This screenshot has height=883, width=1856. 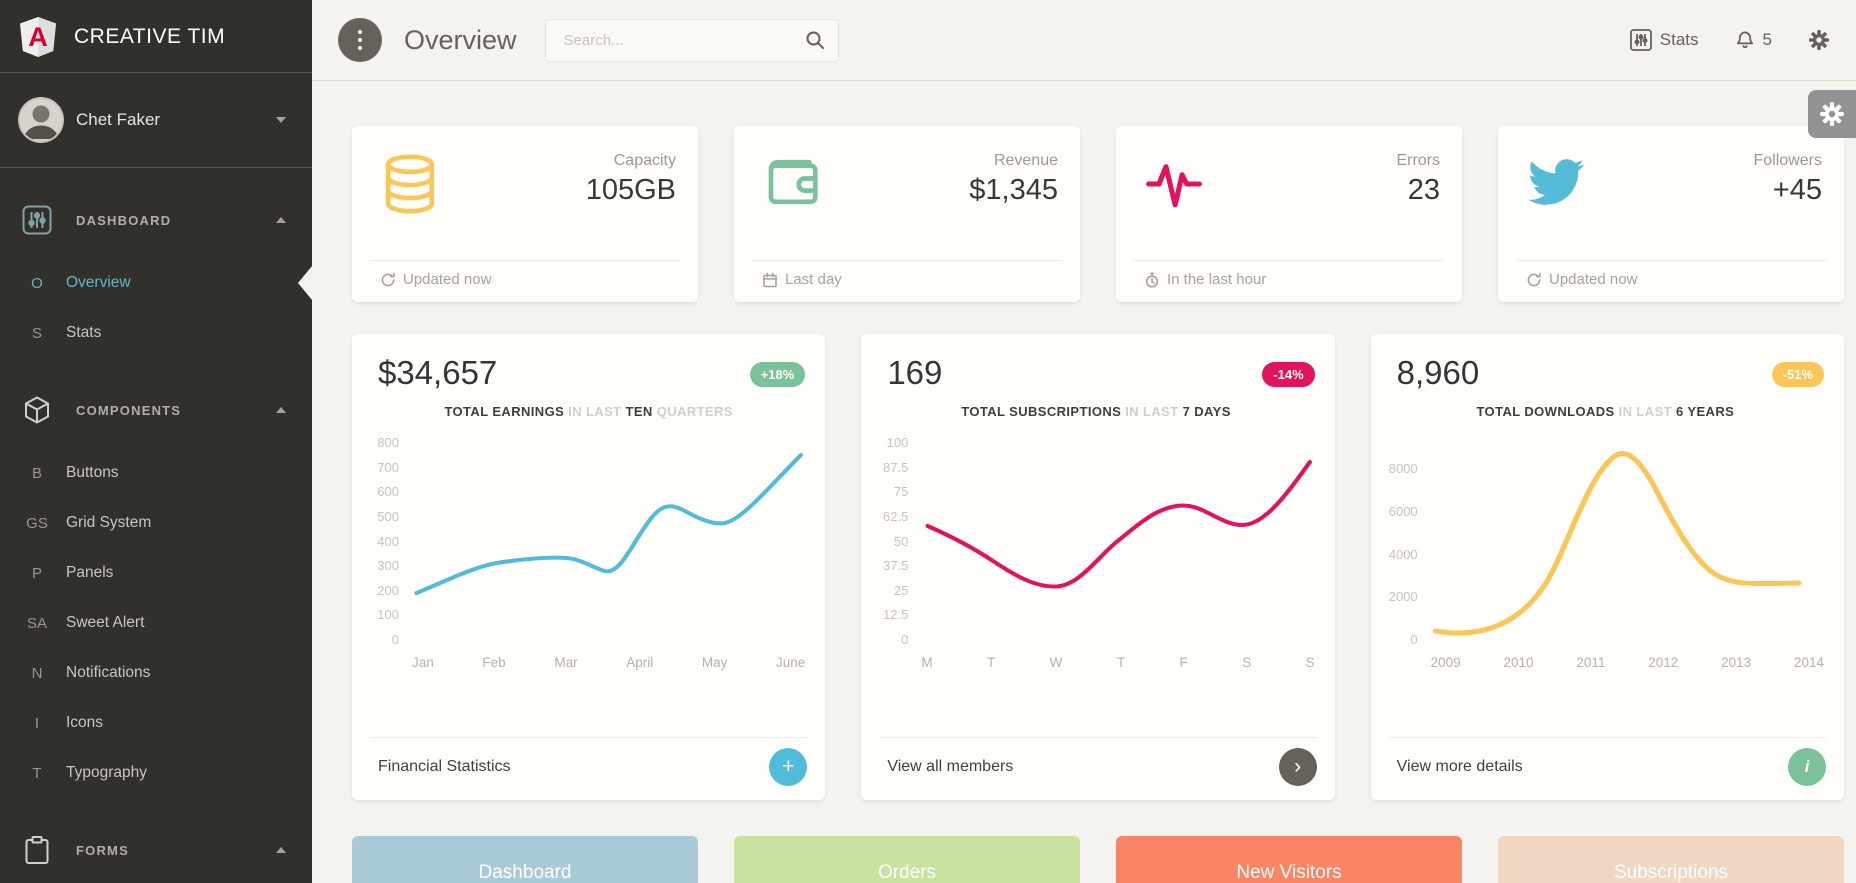 I want to click on chart-footer-label: View more details, so click(x=1459, y=766).